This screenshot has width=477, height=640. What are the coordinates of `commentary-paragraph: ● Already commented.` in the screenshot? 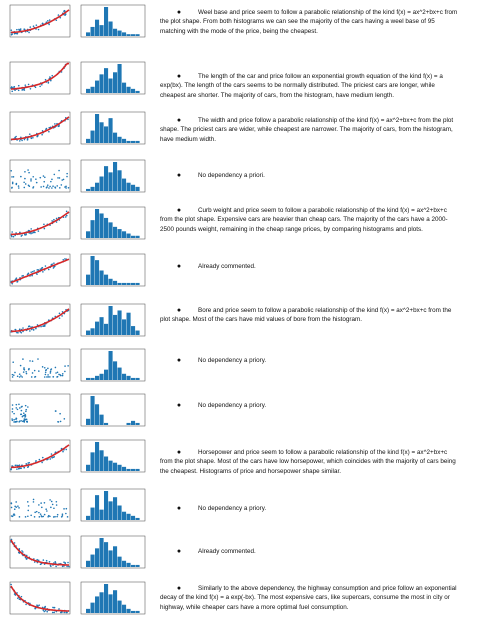 It's located at (310, 266).